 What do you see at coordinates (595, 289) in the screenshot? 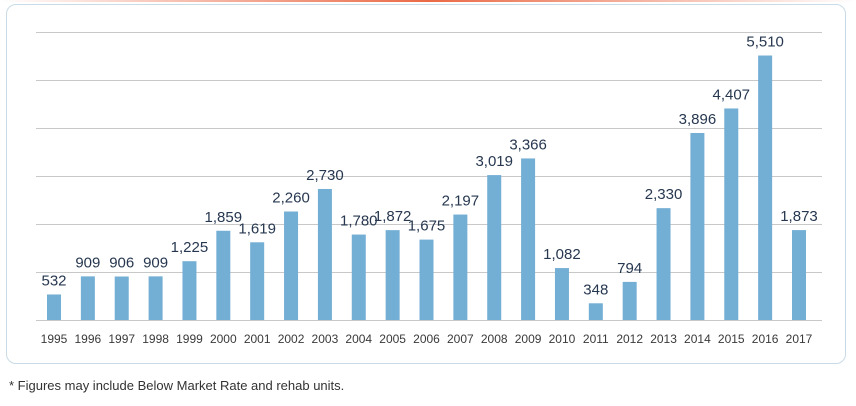
I see `value-label-2011: 348` at bounding box center [595, 289].